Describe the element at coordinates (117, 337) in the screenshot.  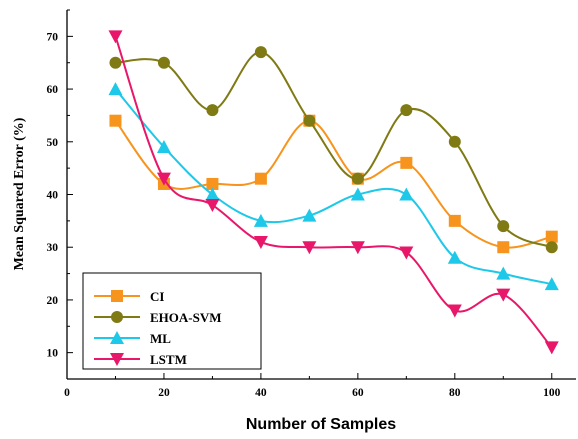
I see `legend-marker-ml` at that location.